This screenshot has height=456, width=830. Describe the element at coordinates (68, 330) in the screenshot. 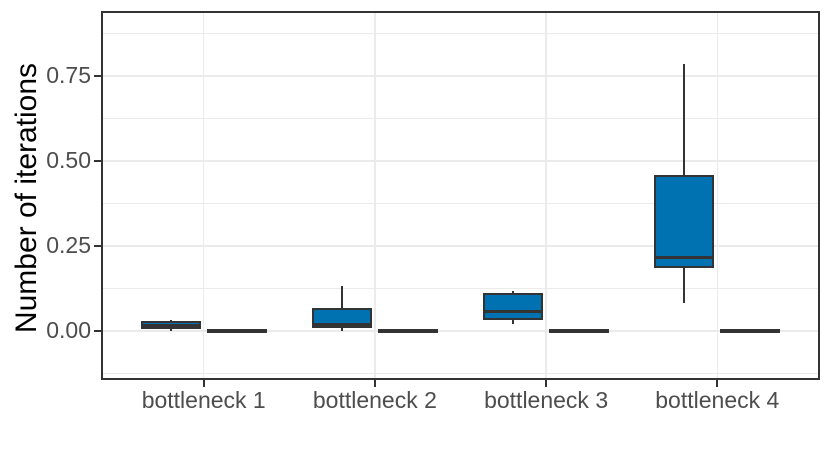

I see `y-tick-label: 0.00` at that location.